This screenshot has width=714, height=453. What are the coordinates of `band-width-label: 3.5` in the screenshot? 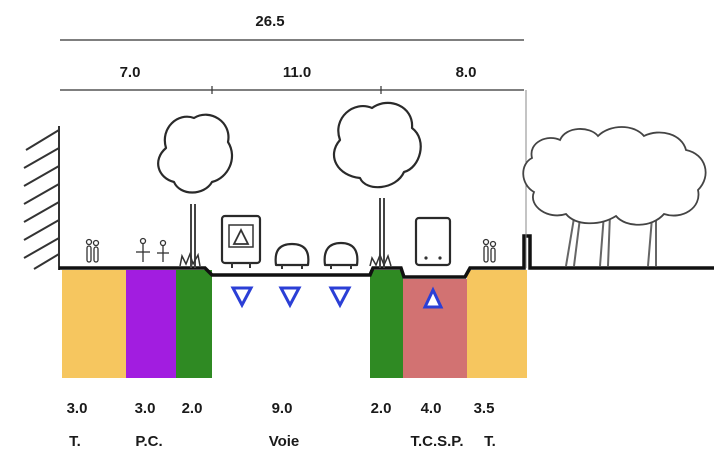 It's located at (484, 408).